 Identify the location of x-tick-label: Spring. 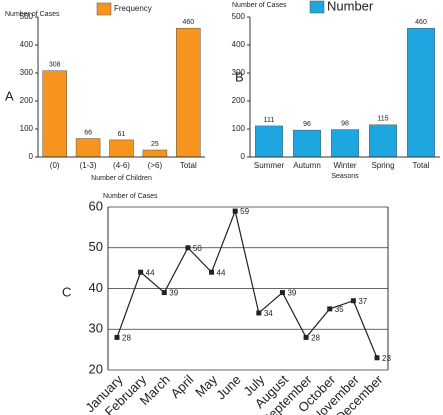
(382, 165).